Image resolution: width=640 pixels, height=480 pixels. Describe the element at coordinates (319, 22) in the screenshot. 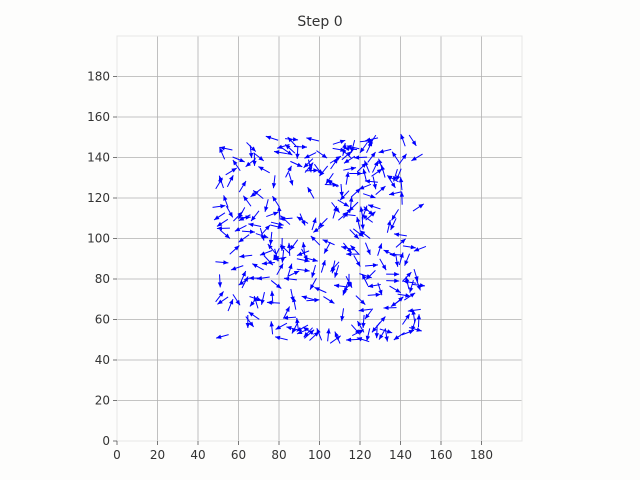

I see `chart-title: Step 0` at that location.